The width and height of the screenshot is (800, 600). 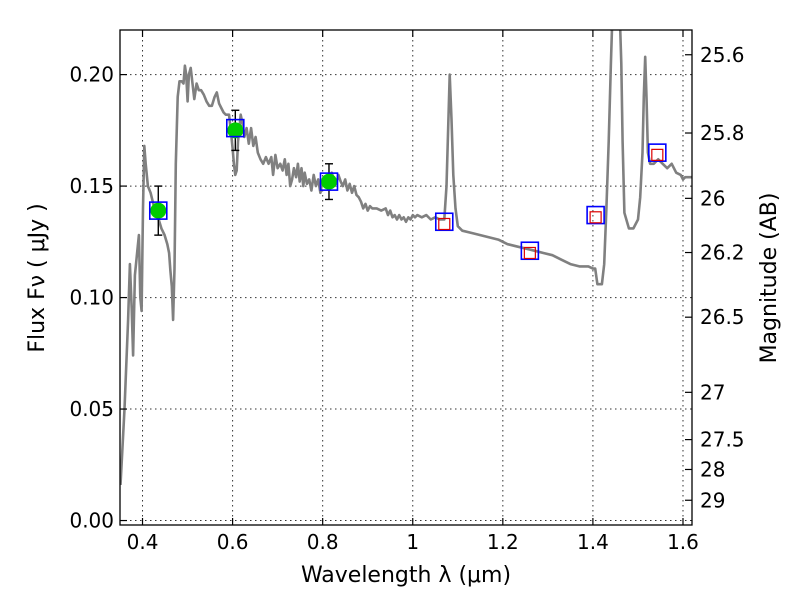 What do you see at coordinates (412, 542) in the screenshot?
I see `x-tick-label: 1` at bounding box center [412, 542].